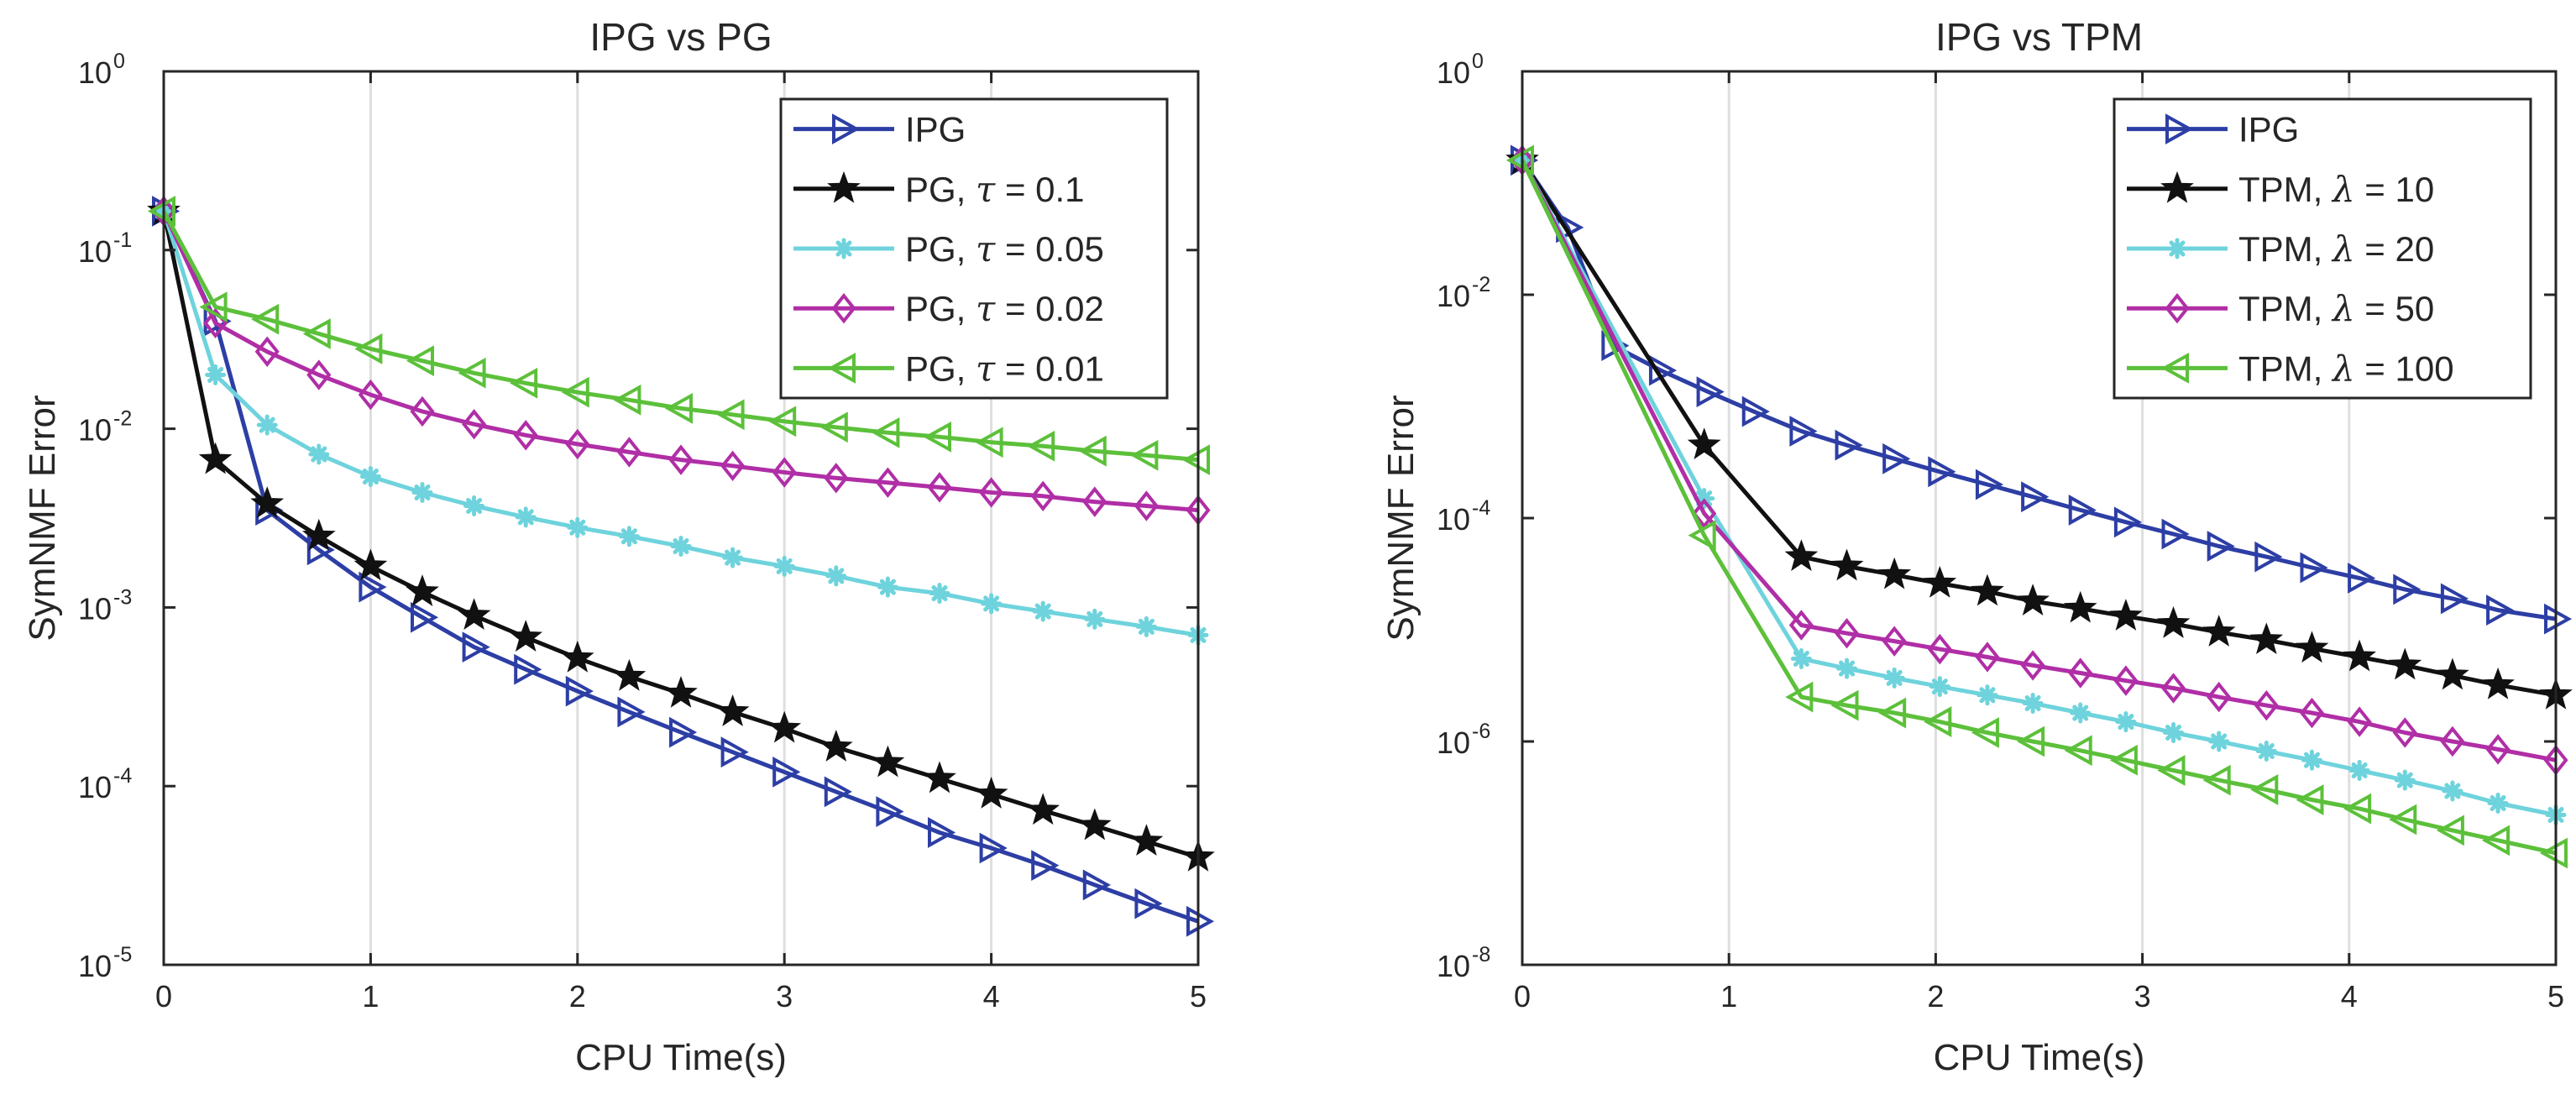 The width and height of the screenshot is (2576, 1100). I want to click on y-tick-exponent: -2, so click(122, 419).